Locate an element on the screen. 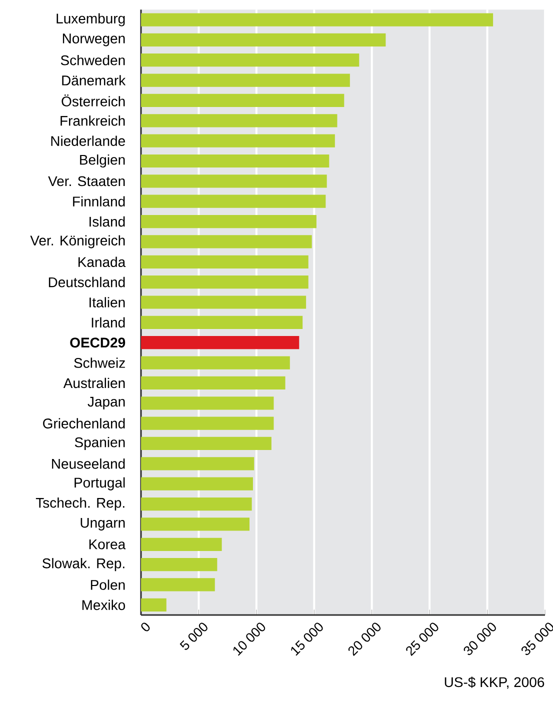 The width and height of the screenshot is (553, 702). y-tick-label: Italien is located at coordinates (107, 302).